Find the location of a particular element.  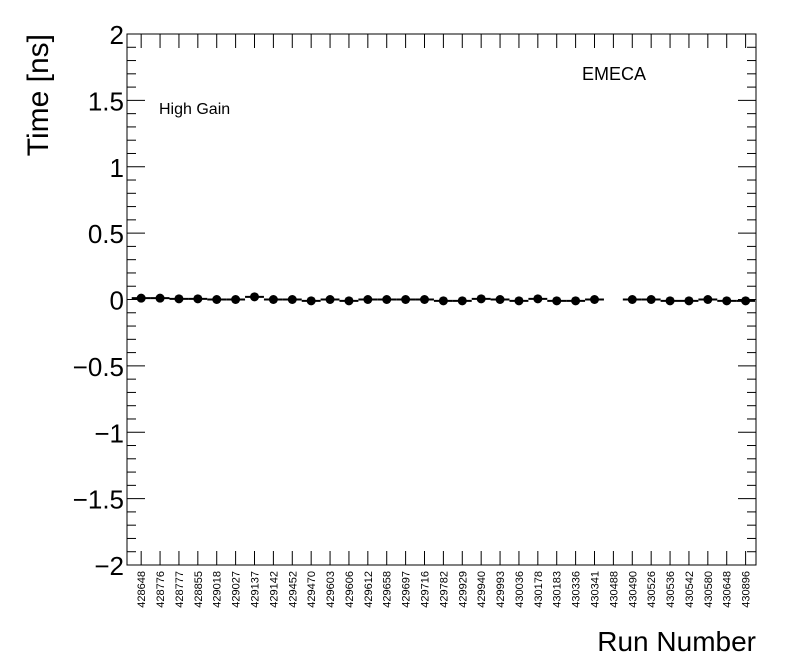

x-tick-label: 429027 is located at coordinates (237, 589).